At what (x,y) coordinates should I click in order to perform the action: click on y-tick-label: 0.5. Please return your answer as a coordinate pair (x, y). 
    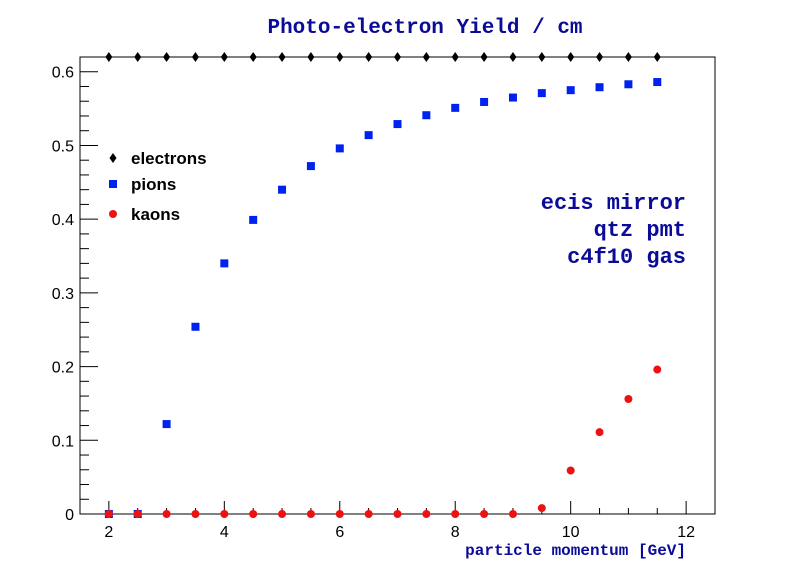
    Looking at the image, I should click on (63, 146).